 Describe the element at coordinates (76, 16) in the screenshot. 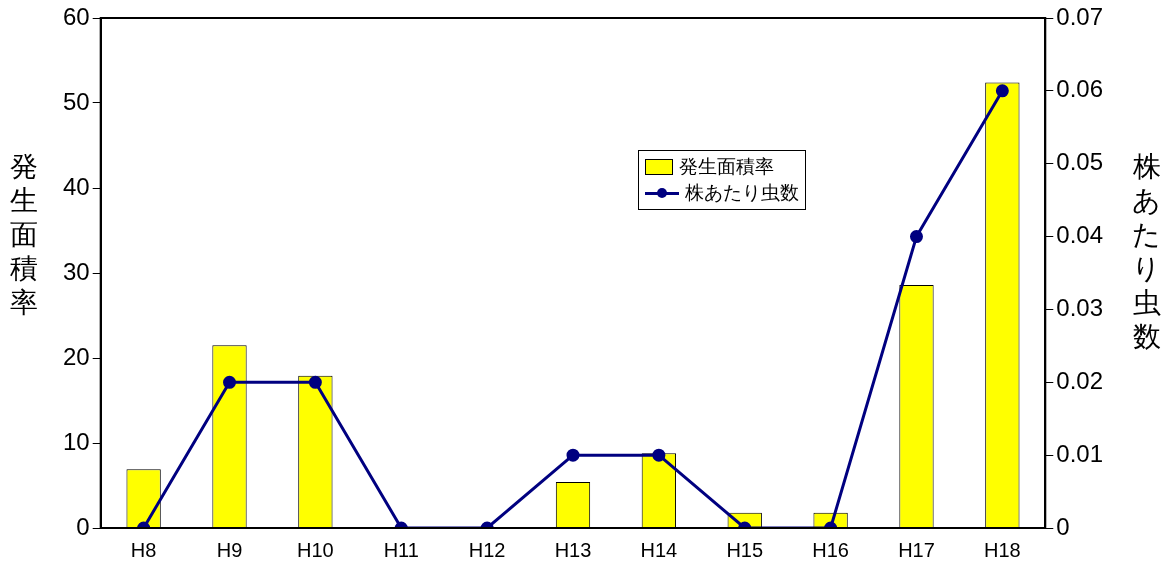

I see `y-tick-label: 60` at that location.